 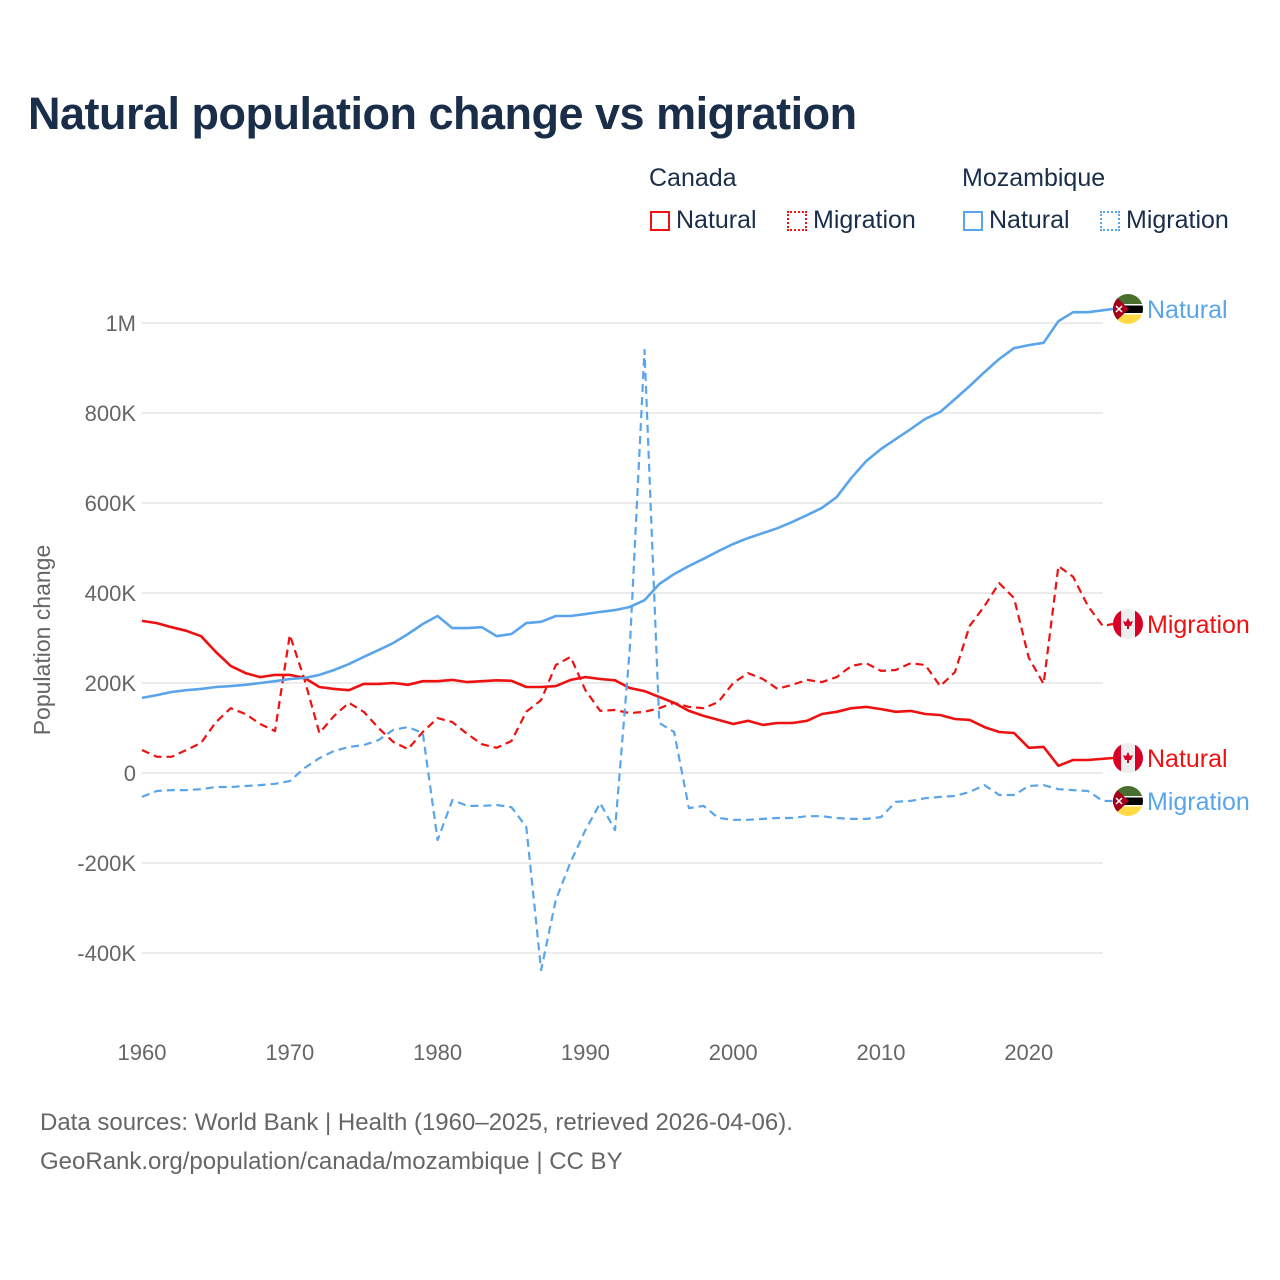 What do you see at coordinates (106, 953) in the screenshot?
I see `y-tick-label: -400K` at bounding box center [106, 953].